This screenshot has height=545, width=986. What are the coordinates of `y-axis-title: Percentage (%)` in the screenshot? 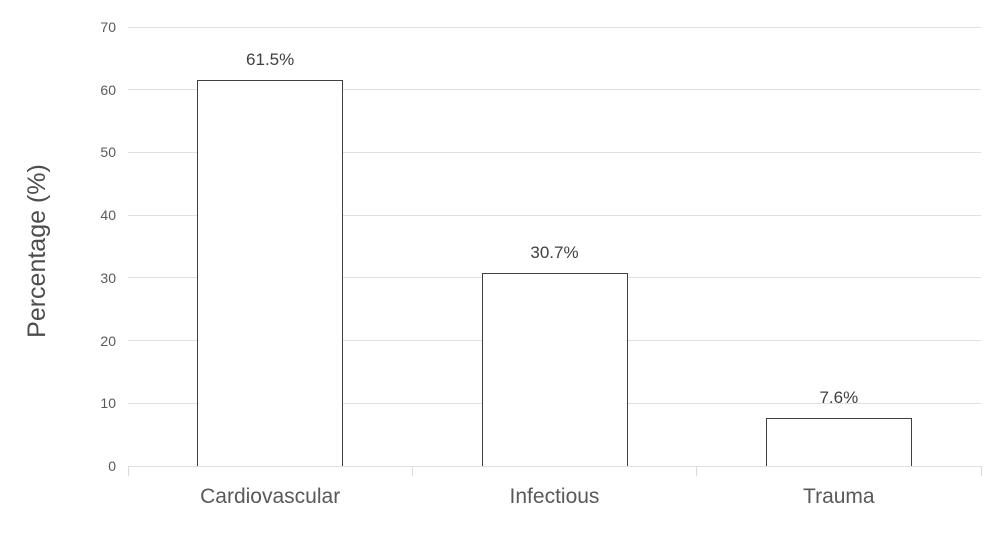 It's located at (37, 251).